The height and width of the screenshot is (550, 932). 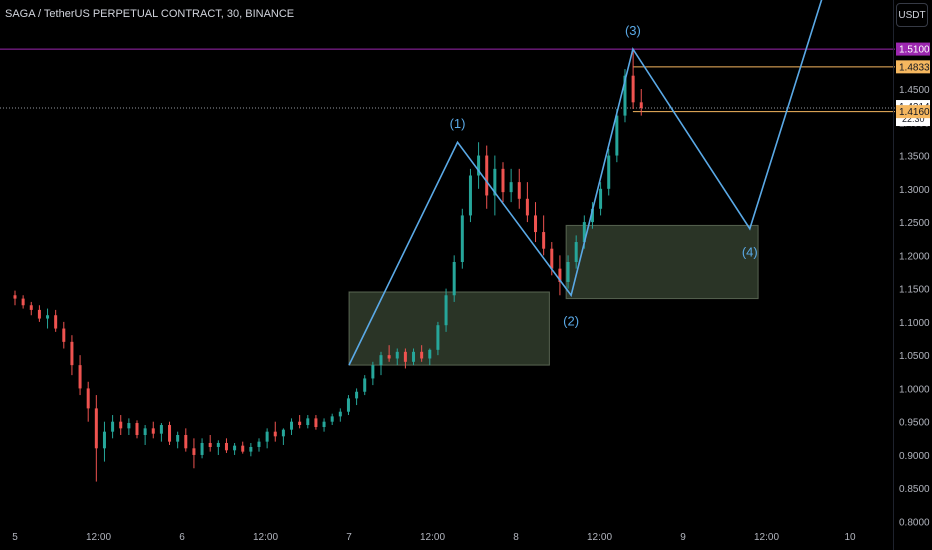 What do you see at coordinates (914, 523) in the screenshot?
I see `y-tick-label: 0.8000` at bounding box center [914, 523].